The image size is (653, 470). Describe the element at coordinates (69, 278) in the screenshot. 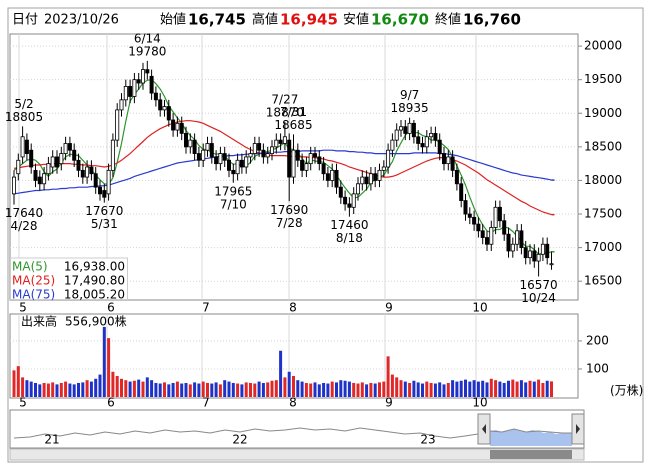

I see `legend-box` at that location.